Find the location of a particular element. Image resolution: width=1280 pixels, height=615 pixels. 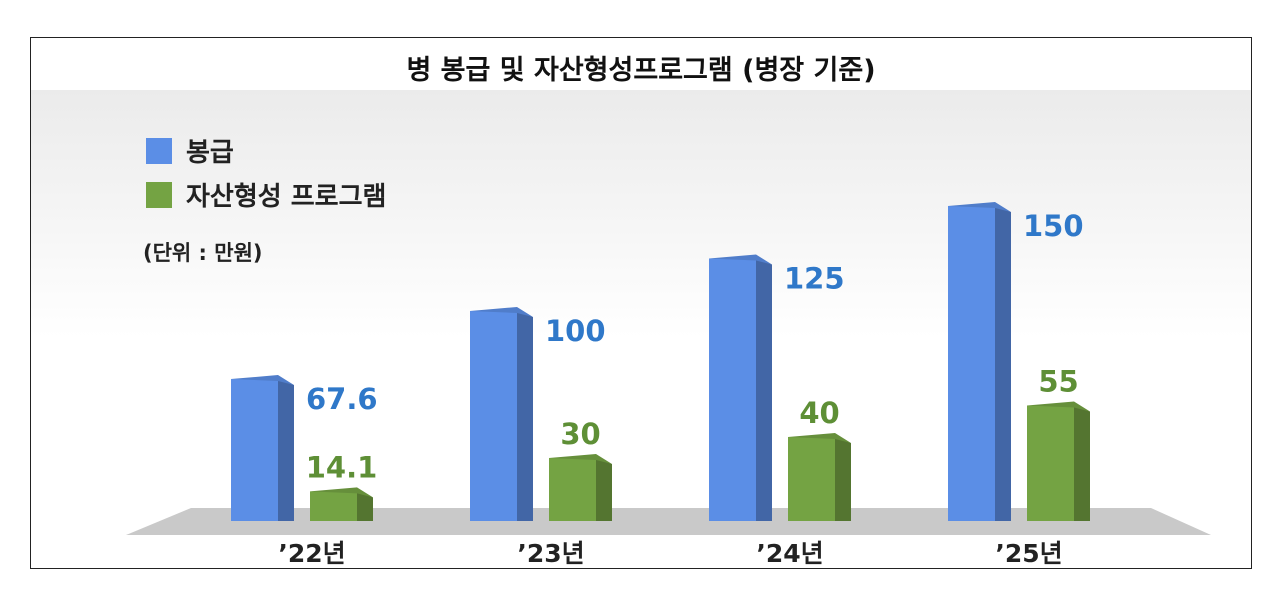

chart-floor is located at coordinates (668, 521).